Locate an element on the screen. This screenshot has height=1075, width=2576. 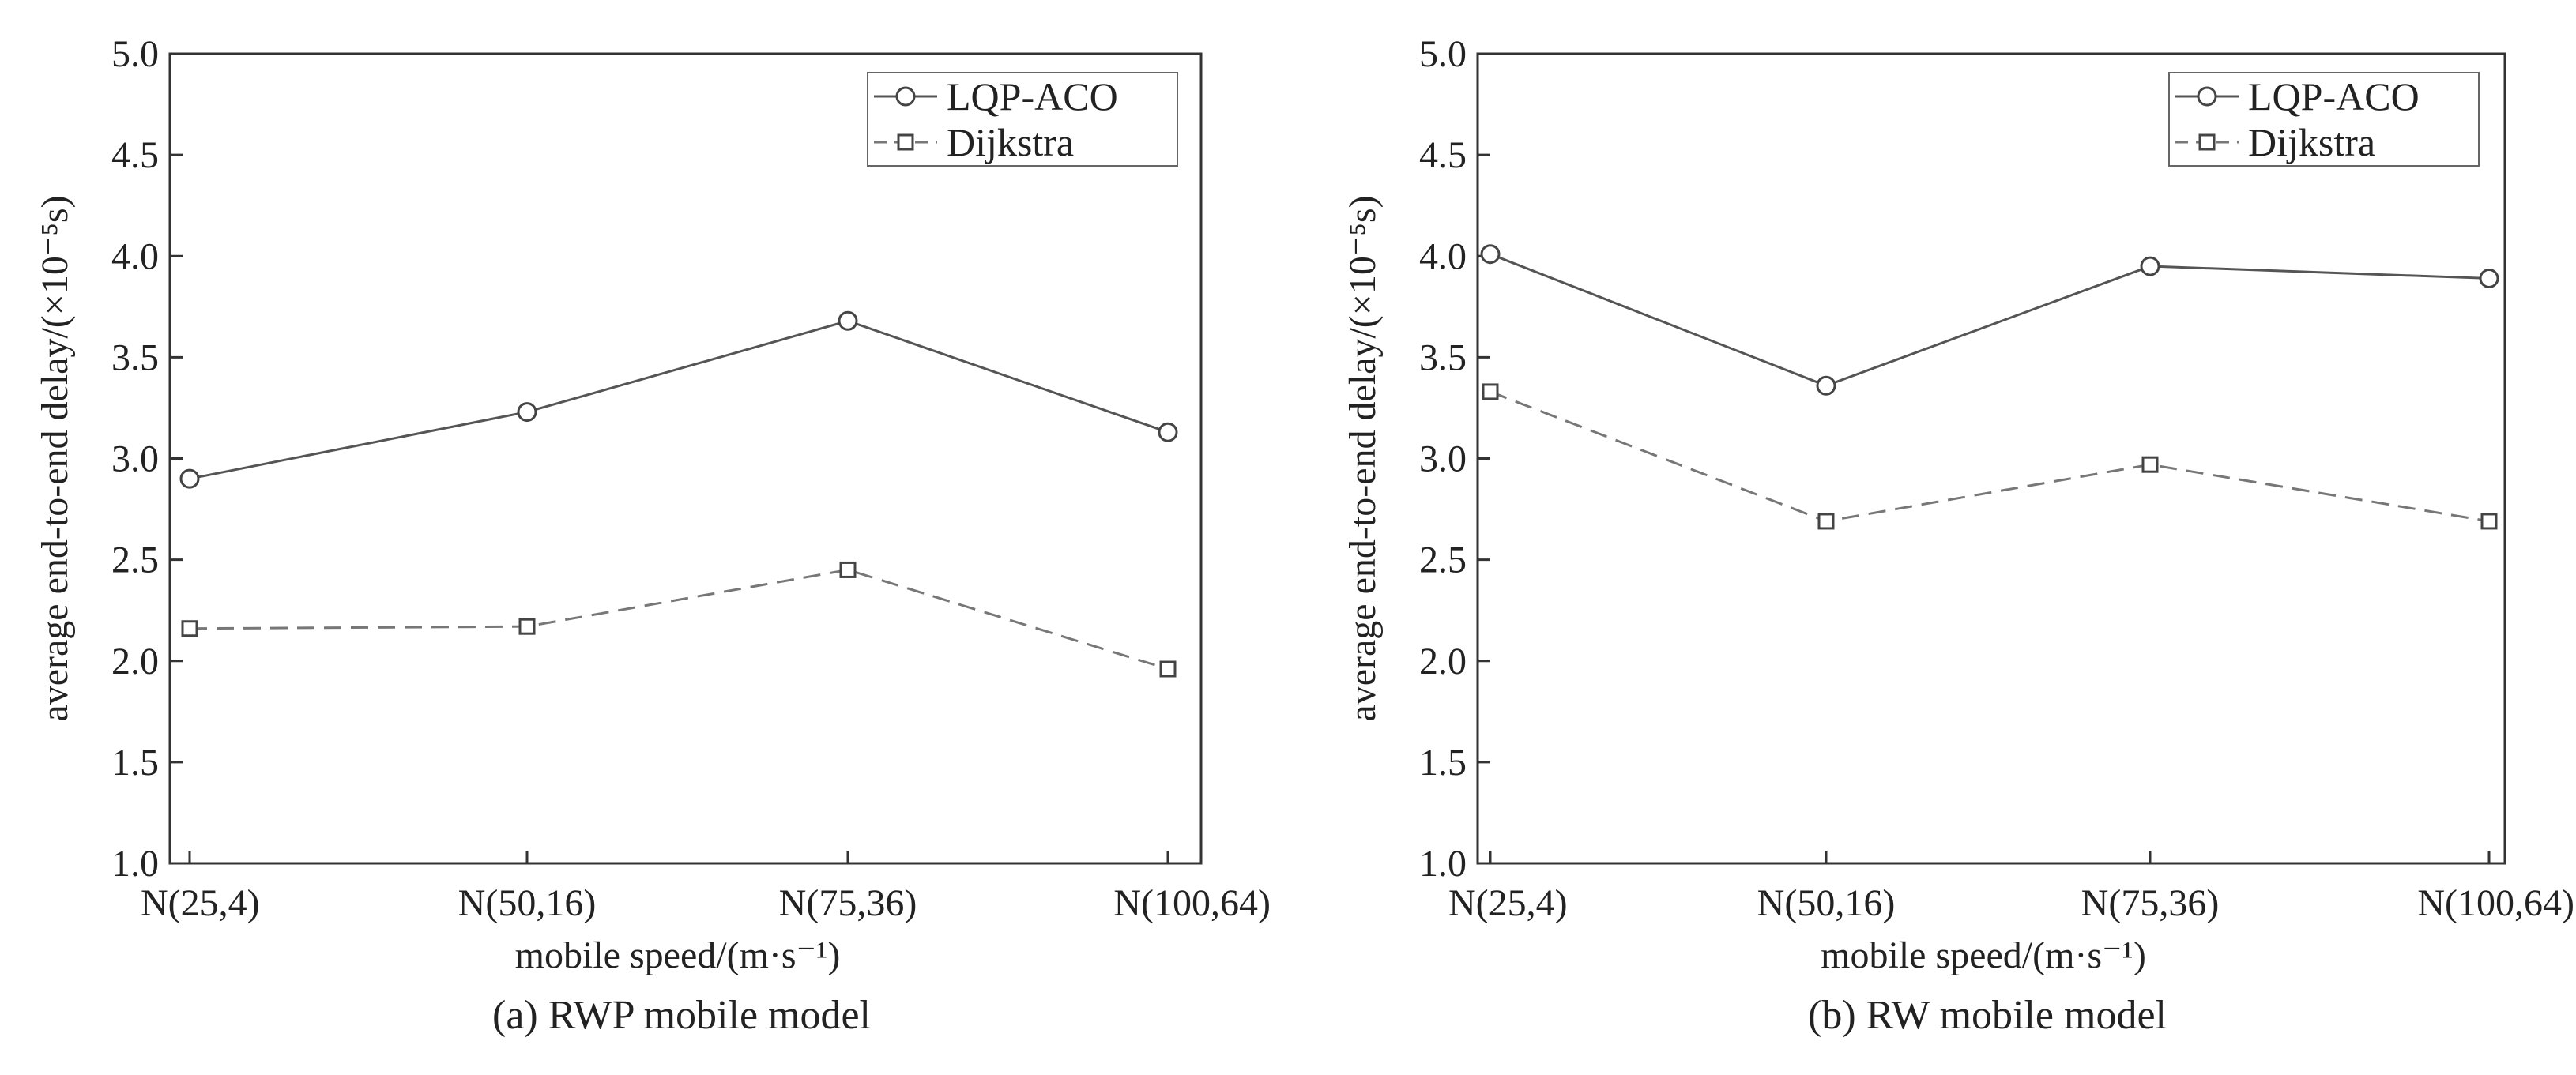
chart-caption: (b) RW mobile model is located at coordinates (1987, 1015).